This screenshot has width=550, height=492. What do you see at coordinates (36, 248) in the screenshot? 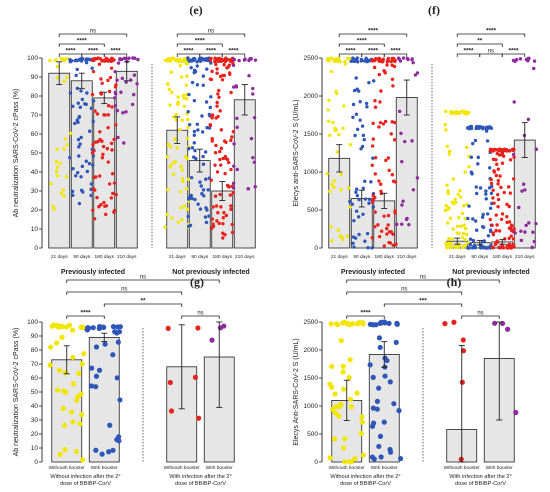
I see `y-tick-label: 0` at bounding box center [36, 248].